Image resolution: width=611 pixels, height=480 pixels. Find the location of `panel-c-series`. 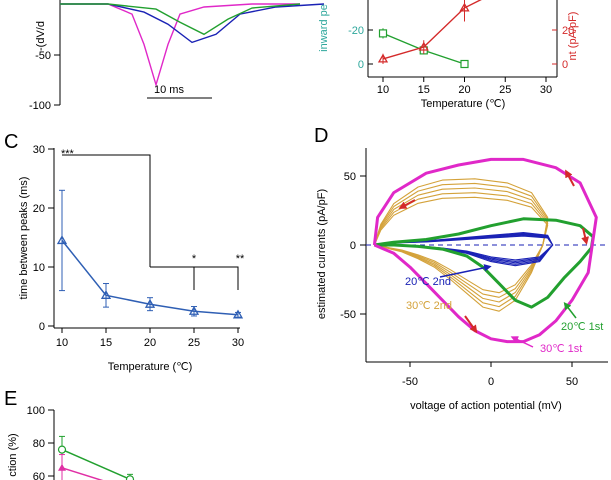

panel-c-series is located at coordinates (150, 254).